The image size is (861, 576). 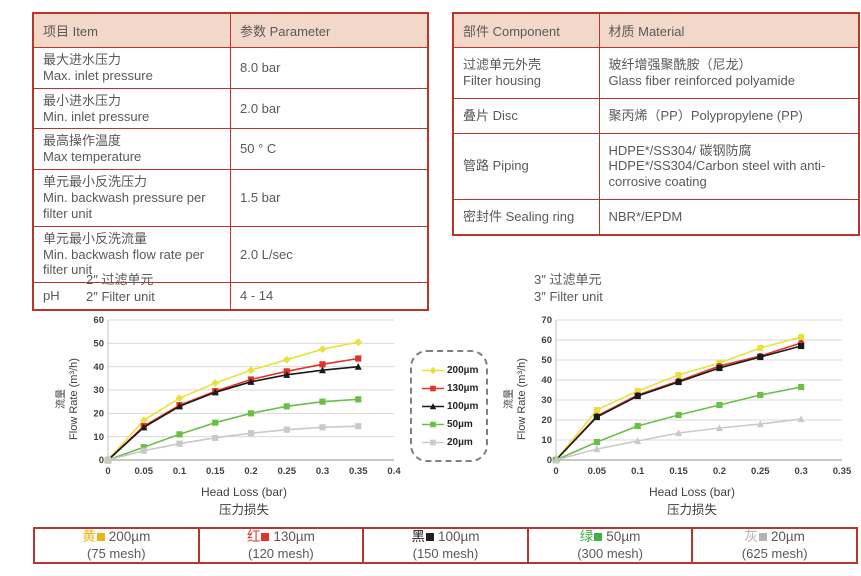 I want to click on cell-line: Max temperature, so click(x=92, y=157).